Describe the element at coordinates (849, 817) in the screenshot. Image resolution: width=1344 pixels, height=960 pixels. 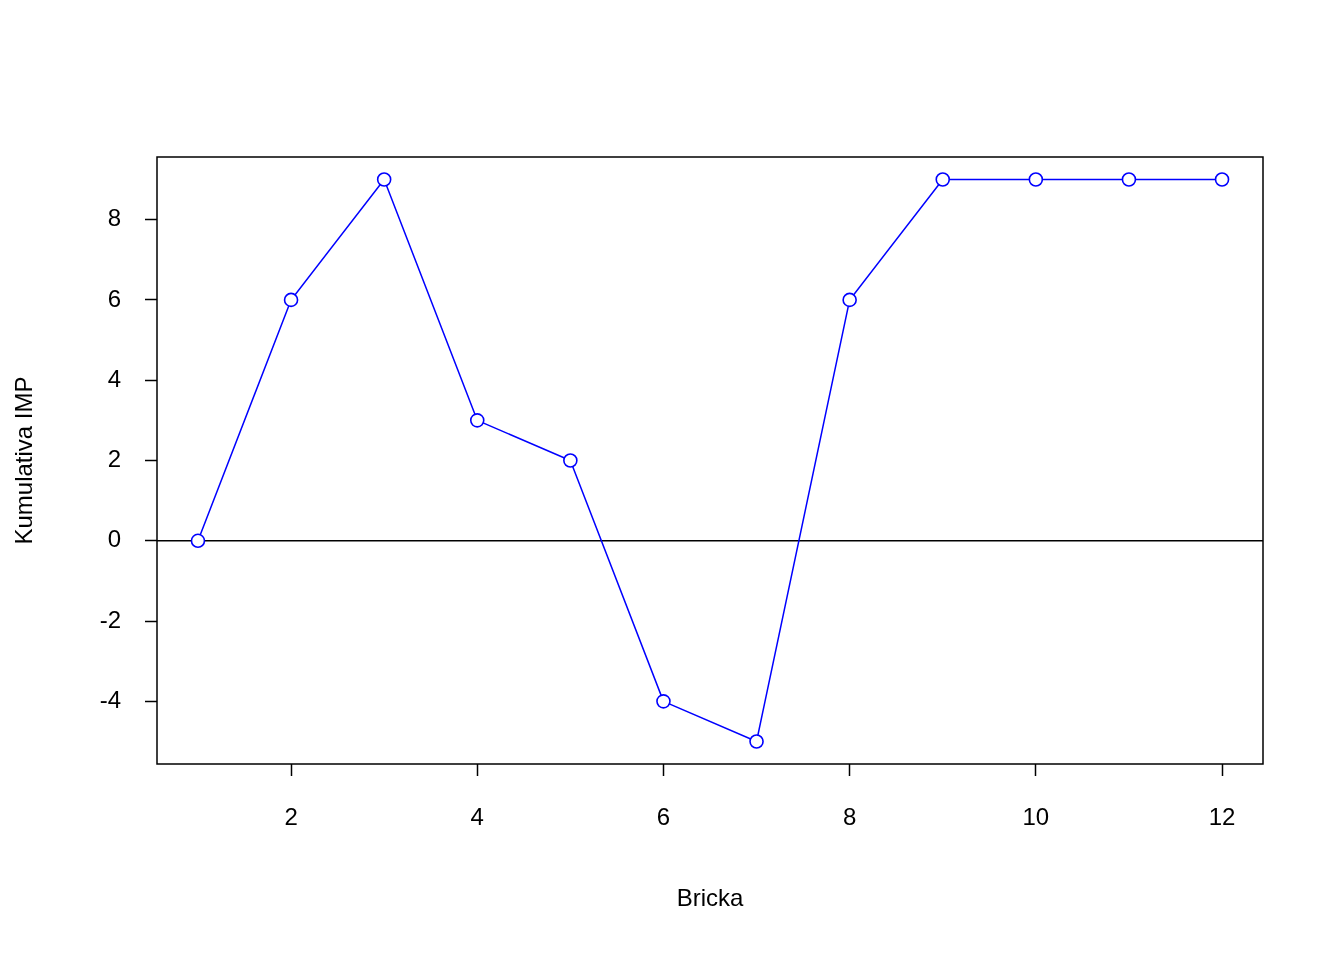
I see `x-tick-label: 8` at that location.